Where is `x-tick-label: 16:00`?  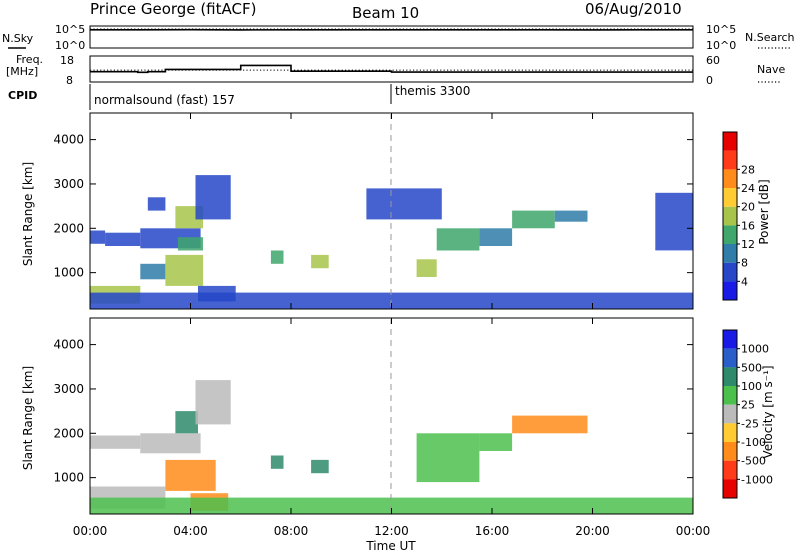
x-tick-label: 16:00 is located at coordinates (492, 531).